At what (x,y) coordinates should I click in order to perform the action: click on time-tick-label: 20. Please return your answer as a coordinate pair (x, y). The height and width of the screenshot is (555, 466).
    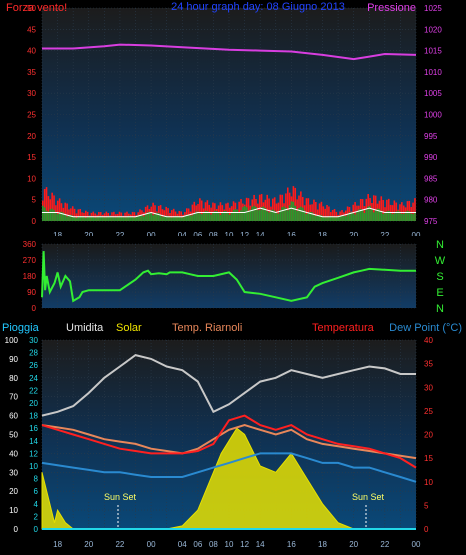
    Looking at the image, I should click on (88, 544).